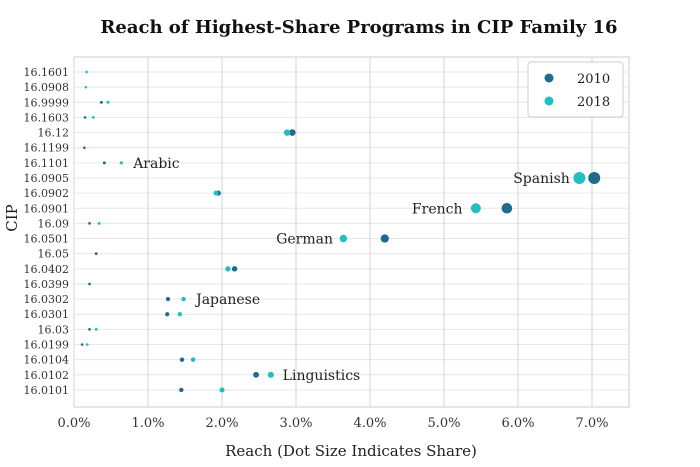 The height and width of the screenshot is (467, 700). What do you see at coordinates (221, 423) in the screenshot?
I see `x-tick-label: 2.0%` at bounding box center [221, 423].